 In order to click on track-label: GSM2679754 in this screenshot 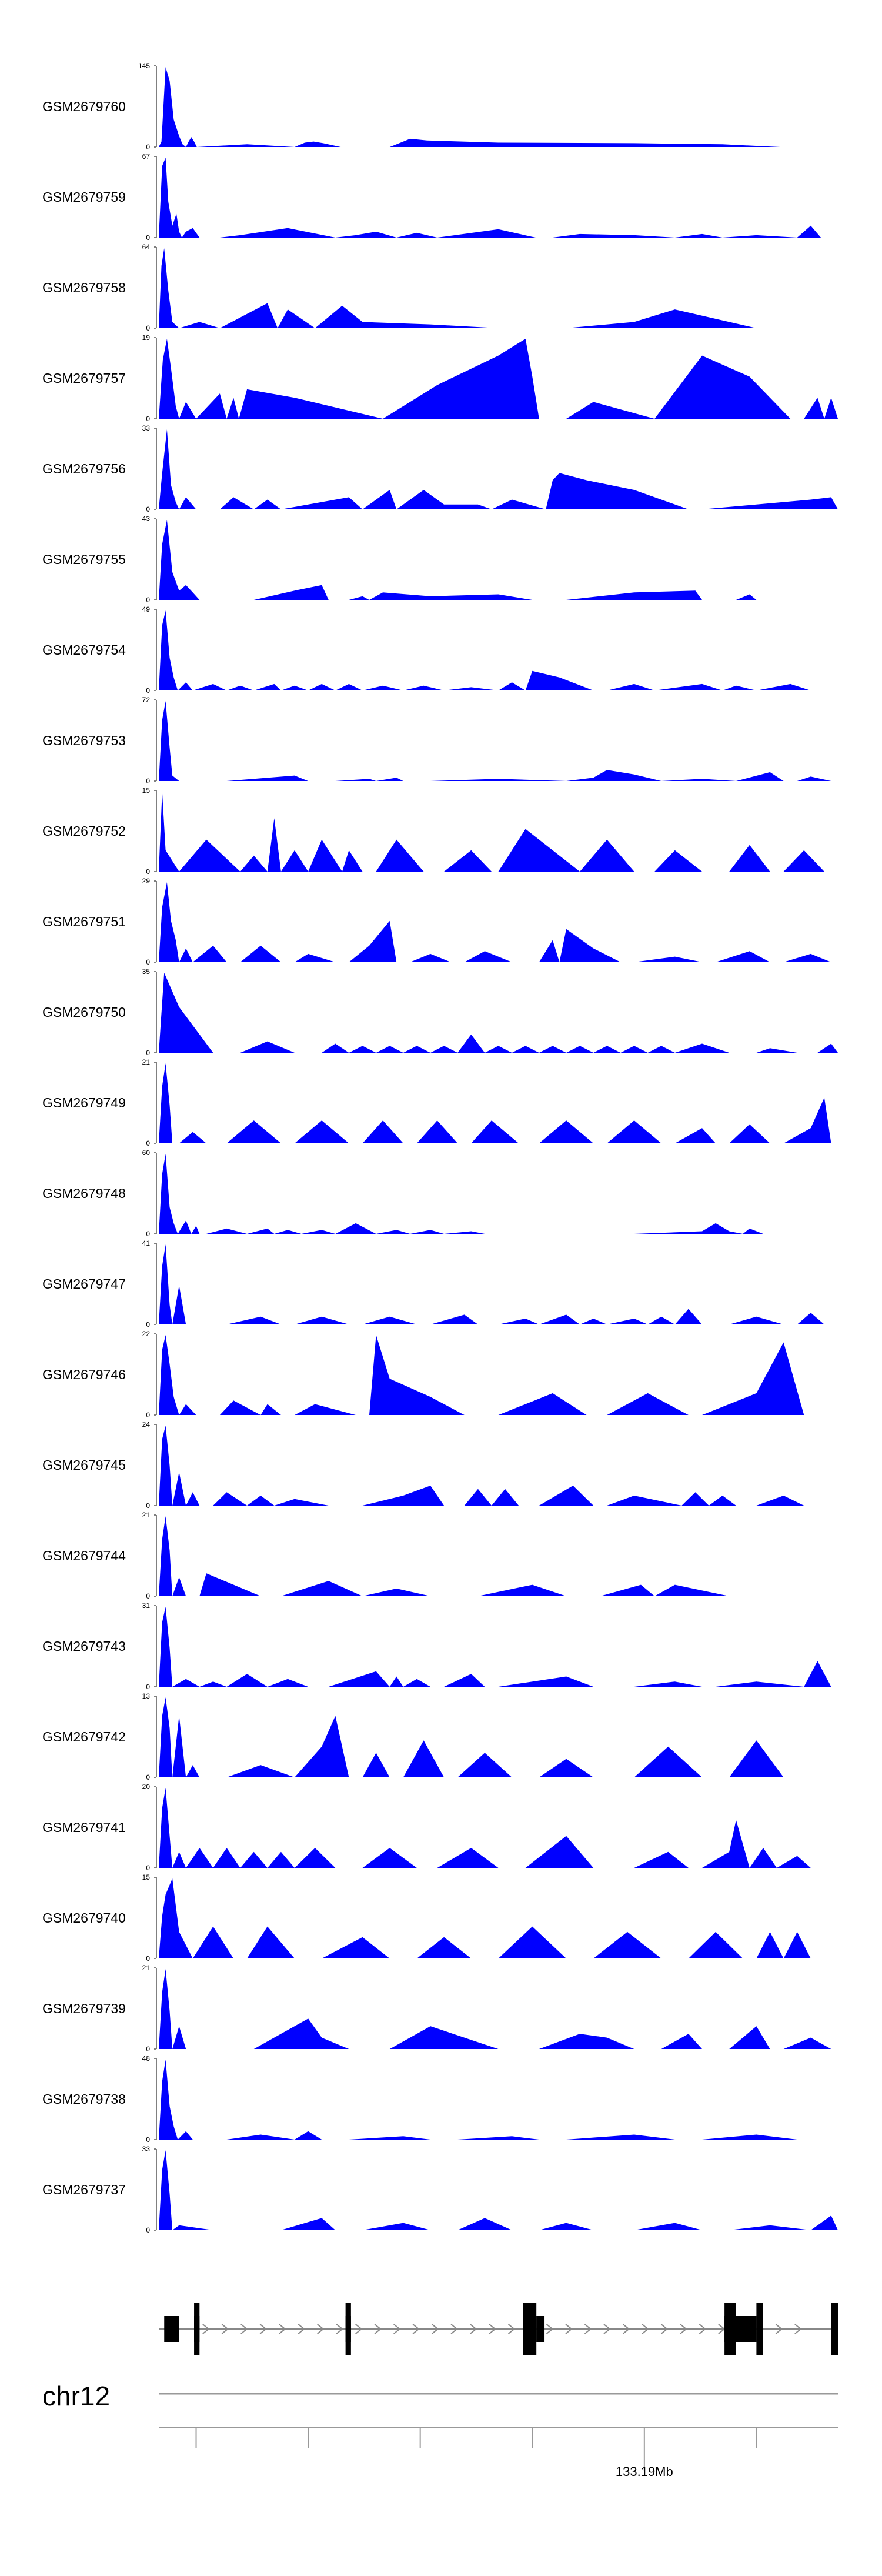, I will do `click(84, 650)`.